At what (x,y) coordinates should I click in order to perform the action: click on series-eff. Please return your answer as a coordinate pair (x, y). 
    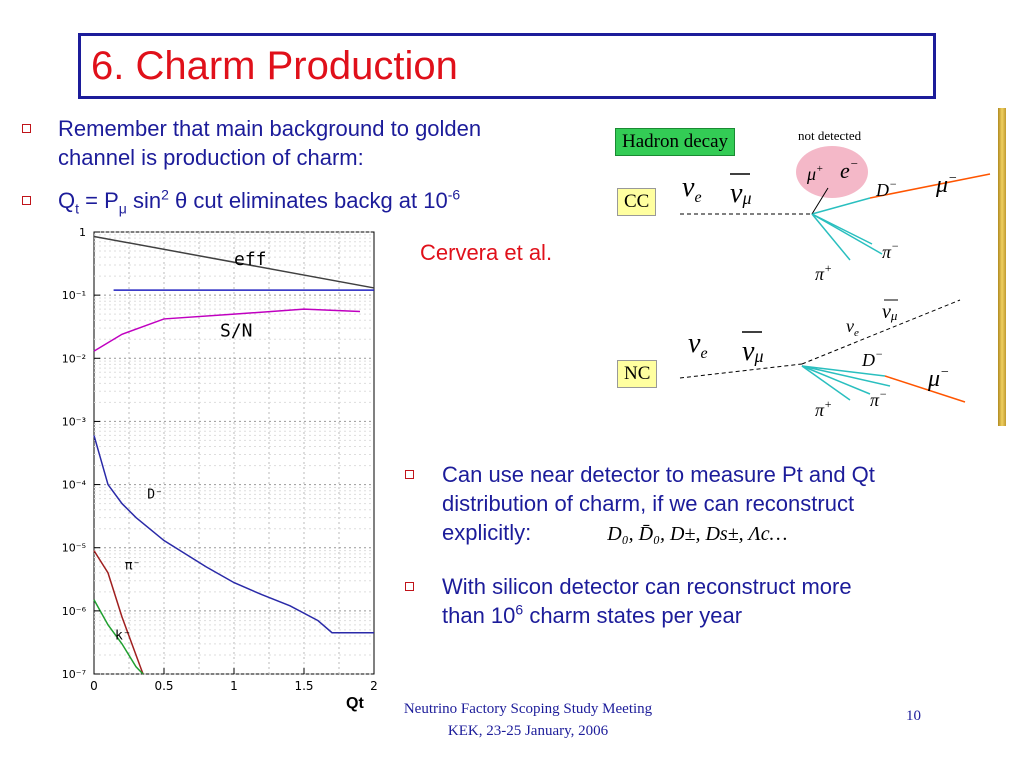
    Looking at the image, I should click on (234, 262).